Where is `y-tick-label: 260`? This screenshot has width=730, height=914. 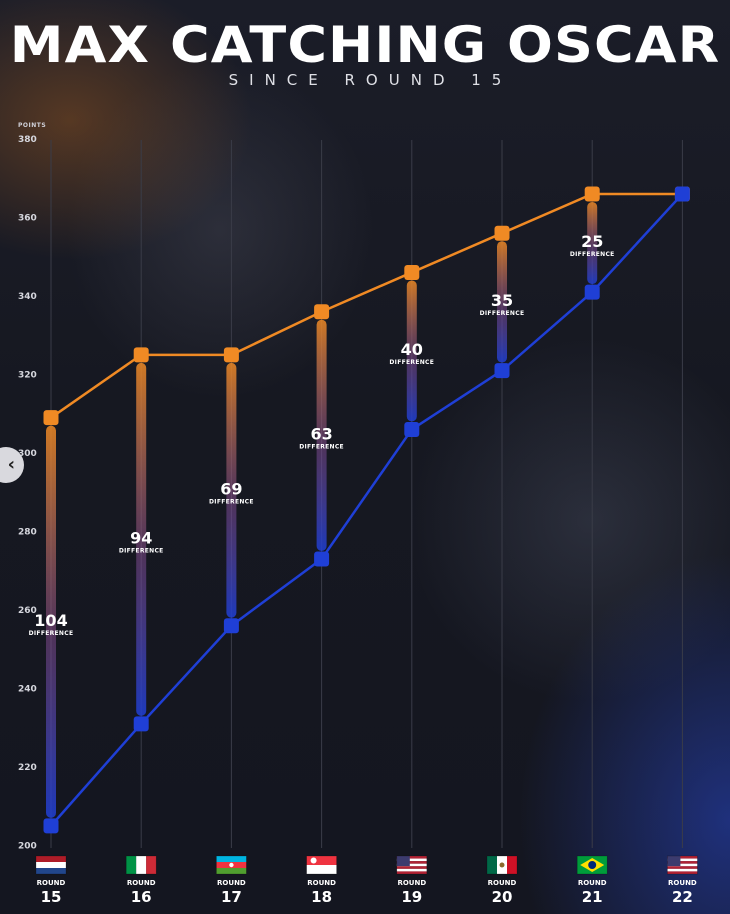 y-tick-label: 260 is located at coordinates (27, 611).